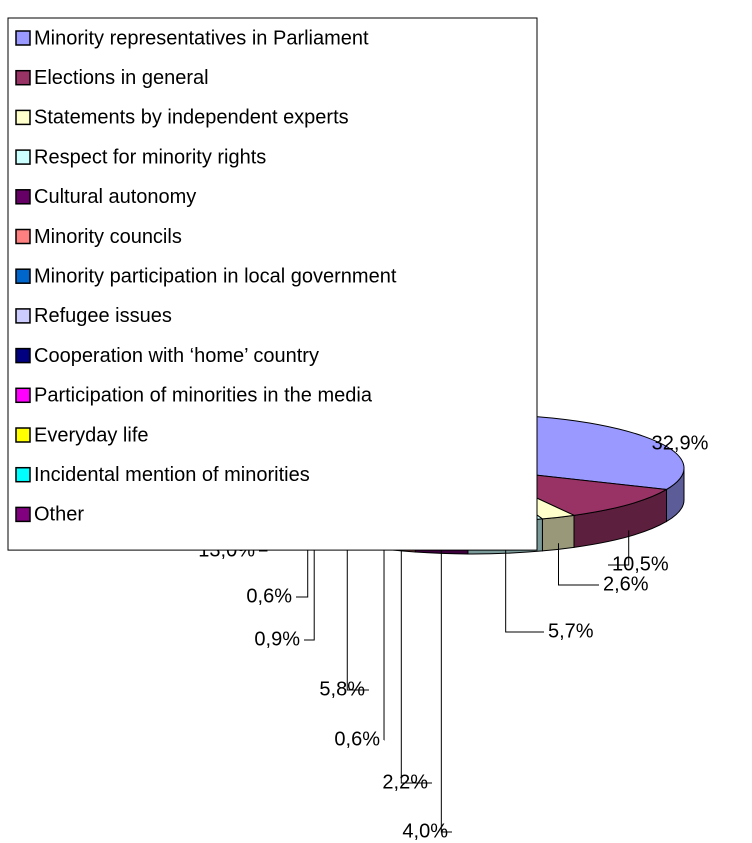 The image size is (752, 843). Describe the element at coordinates (108, 237) in the screenshot. I see `legend-label: Minority councils` at that location.